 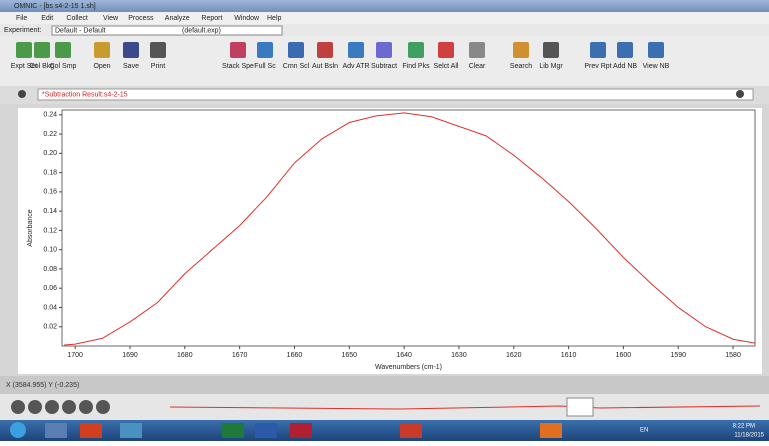 I want to click on x-tick-label: 1700, so click(x=75, y=355).